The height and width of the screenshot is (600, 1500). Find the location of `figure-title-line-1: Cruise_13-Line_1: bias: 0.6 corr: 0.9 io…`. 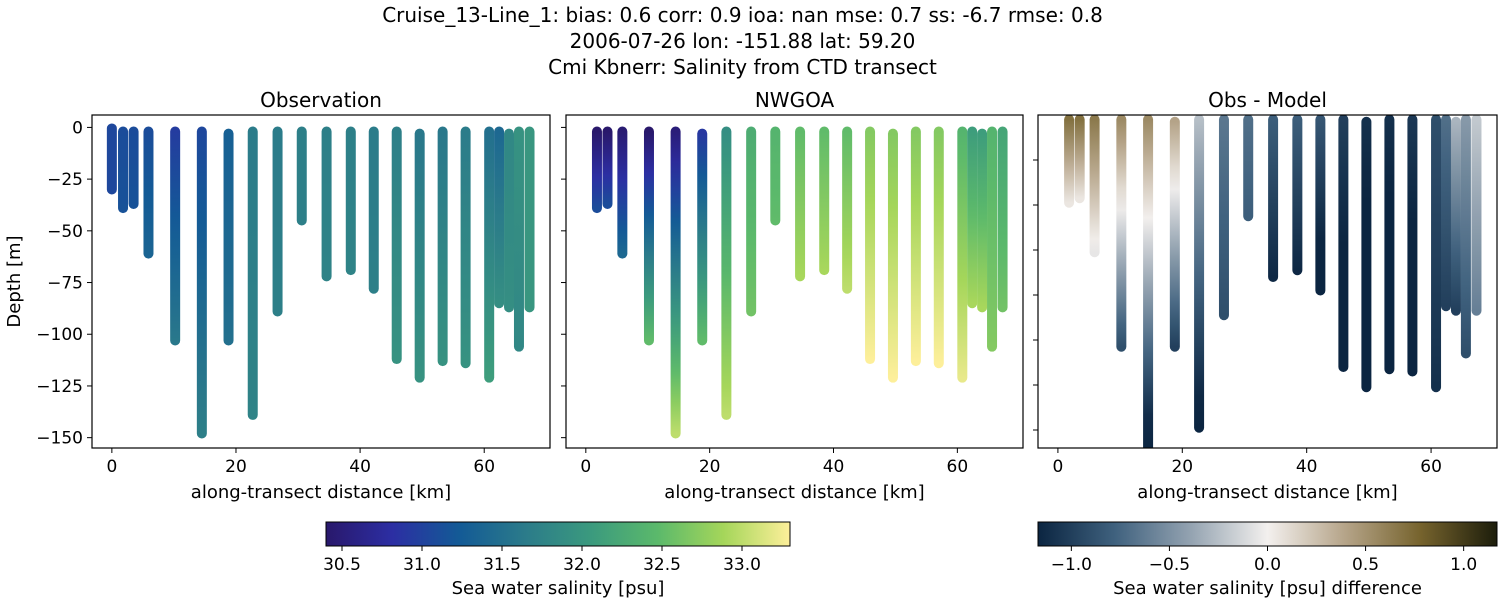

figure-title-line-1: Cruise_13-Line_1: bias: 0.6 corr: 0.9 io… is located at coordinates (742, 15).